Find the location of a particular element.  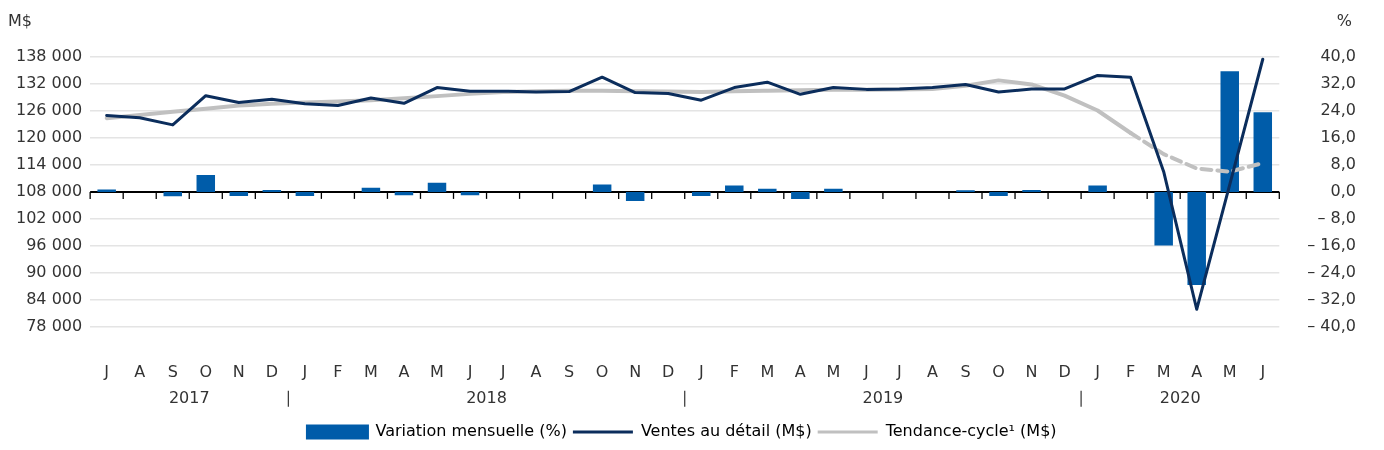

y2-tick-label: – 24,0 is located at coordinates (1331, 271).